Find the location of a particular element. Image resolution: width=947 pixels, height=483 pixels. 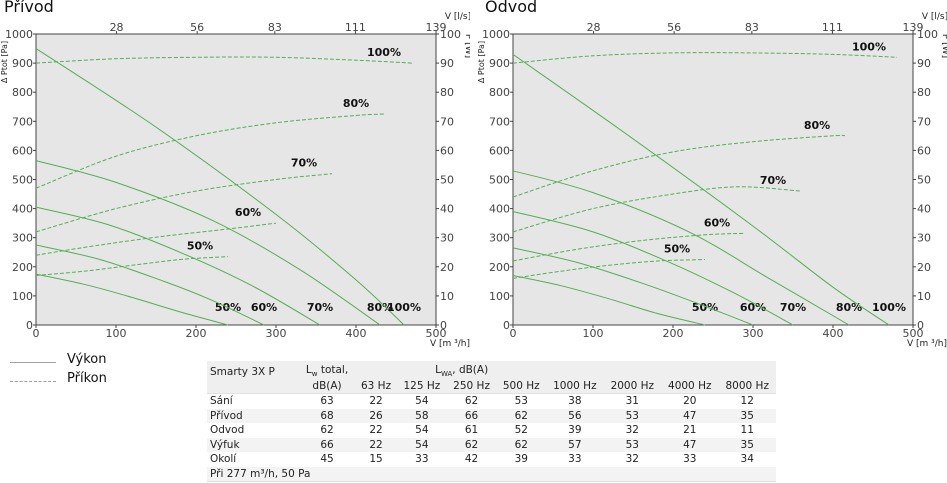

legend-item-dashed: Příkon is located at coordinates (95, 380).